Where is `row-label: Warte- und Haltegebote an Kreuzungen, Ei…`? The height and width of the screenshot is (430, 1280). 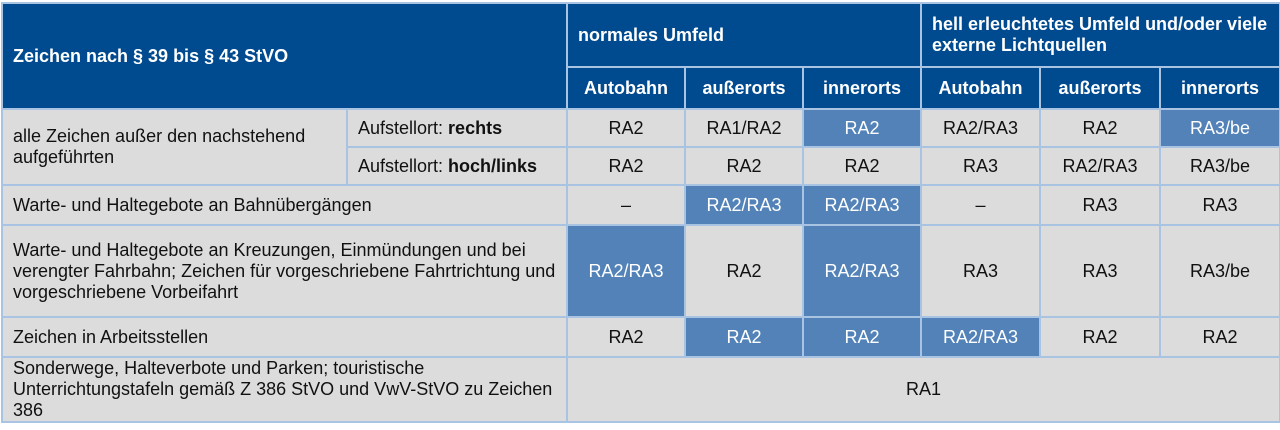
row-label: Warte- und Haltegebote an Kreuzungen, Ei… is located at coordinates (284, 271).